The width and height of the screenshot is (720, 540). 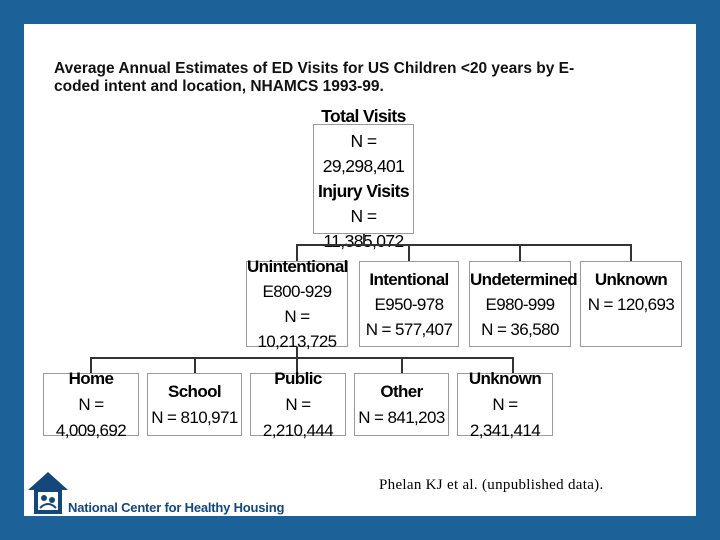 What do you see at coordinates (194, 404) in the screenshot?
I see `location-box-school: School N = 810,971` at bounding box center [194, 404].